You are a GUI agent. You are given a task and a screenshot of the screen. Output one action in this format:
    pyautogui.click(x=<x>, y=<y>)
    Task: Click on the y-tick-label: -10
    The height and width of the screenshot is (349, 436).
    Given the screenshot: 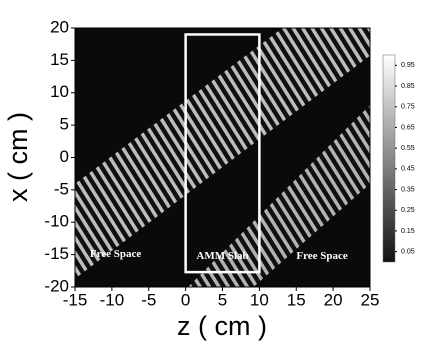 What is the action you would take?
    pyautogui.click(x=56, y=221)
    